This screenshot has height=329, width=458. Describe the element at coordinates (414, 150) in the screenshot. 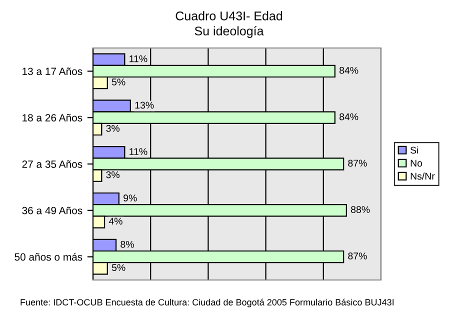

I see `legend-label: Si` at that location.